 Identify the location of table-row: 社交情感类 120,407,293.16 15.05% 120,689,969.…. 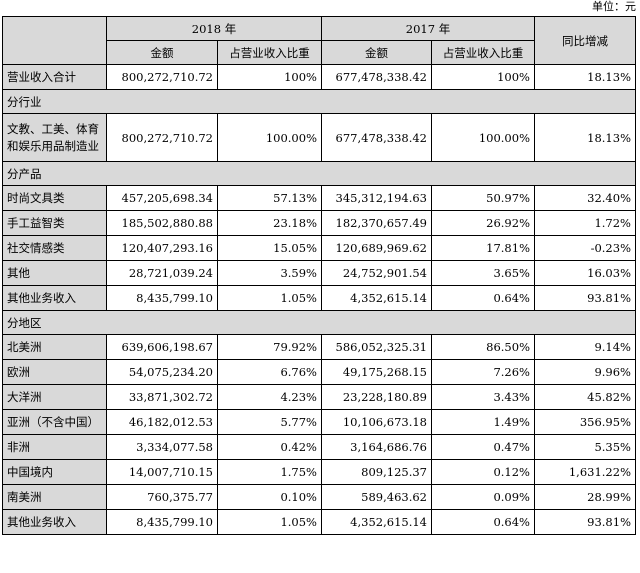
(319, 248).